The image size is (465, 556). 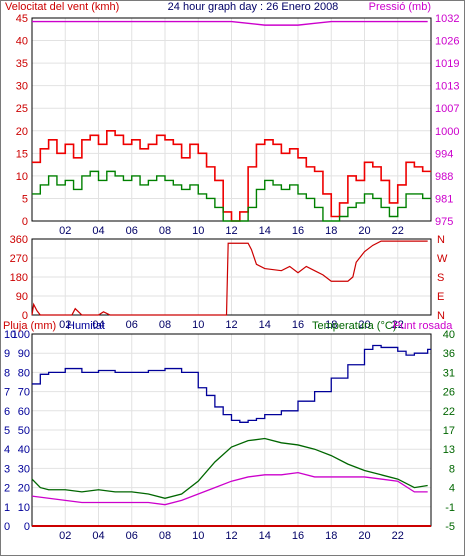 I want to click on temperature-tick-label: 17, so click(x=449, y=431).